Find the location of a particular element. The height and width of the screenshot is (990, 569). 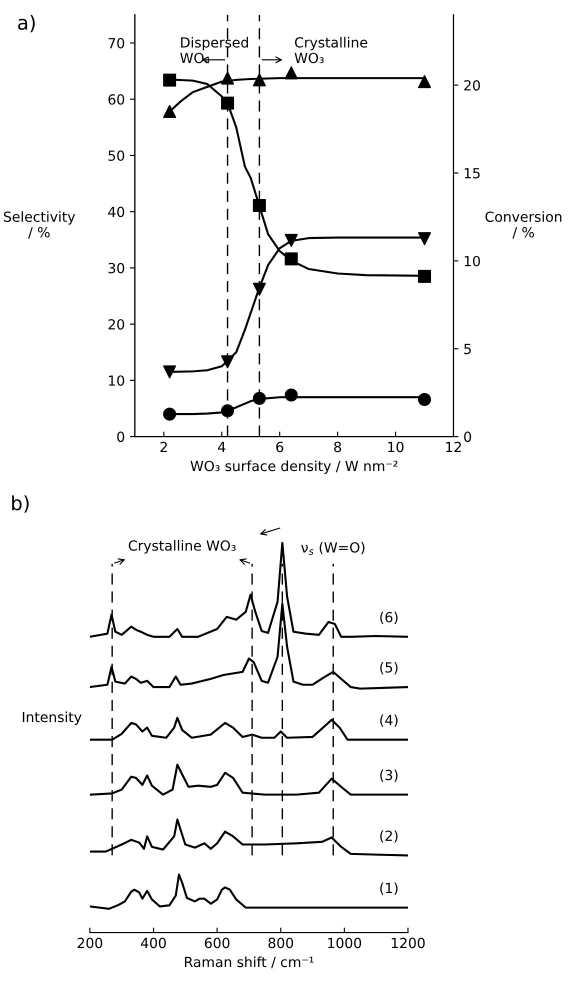

x-tick-label: 800 is located at coordinates (281, 943).